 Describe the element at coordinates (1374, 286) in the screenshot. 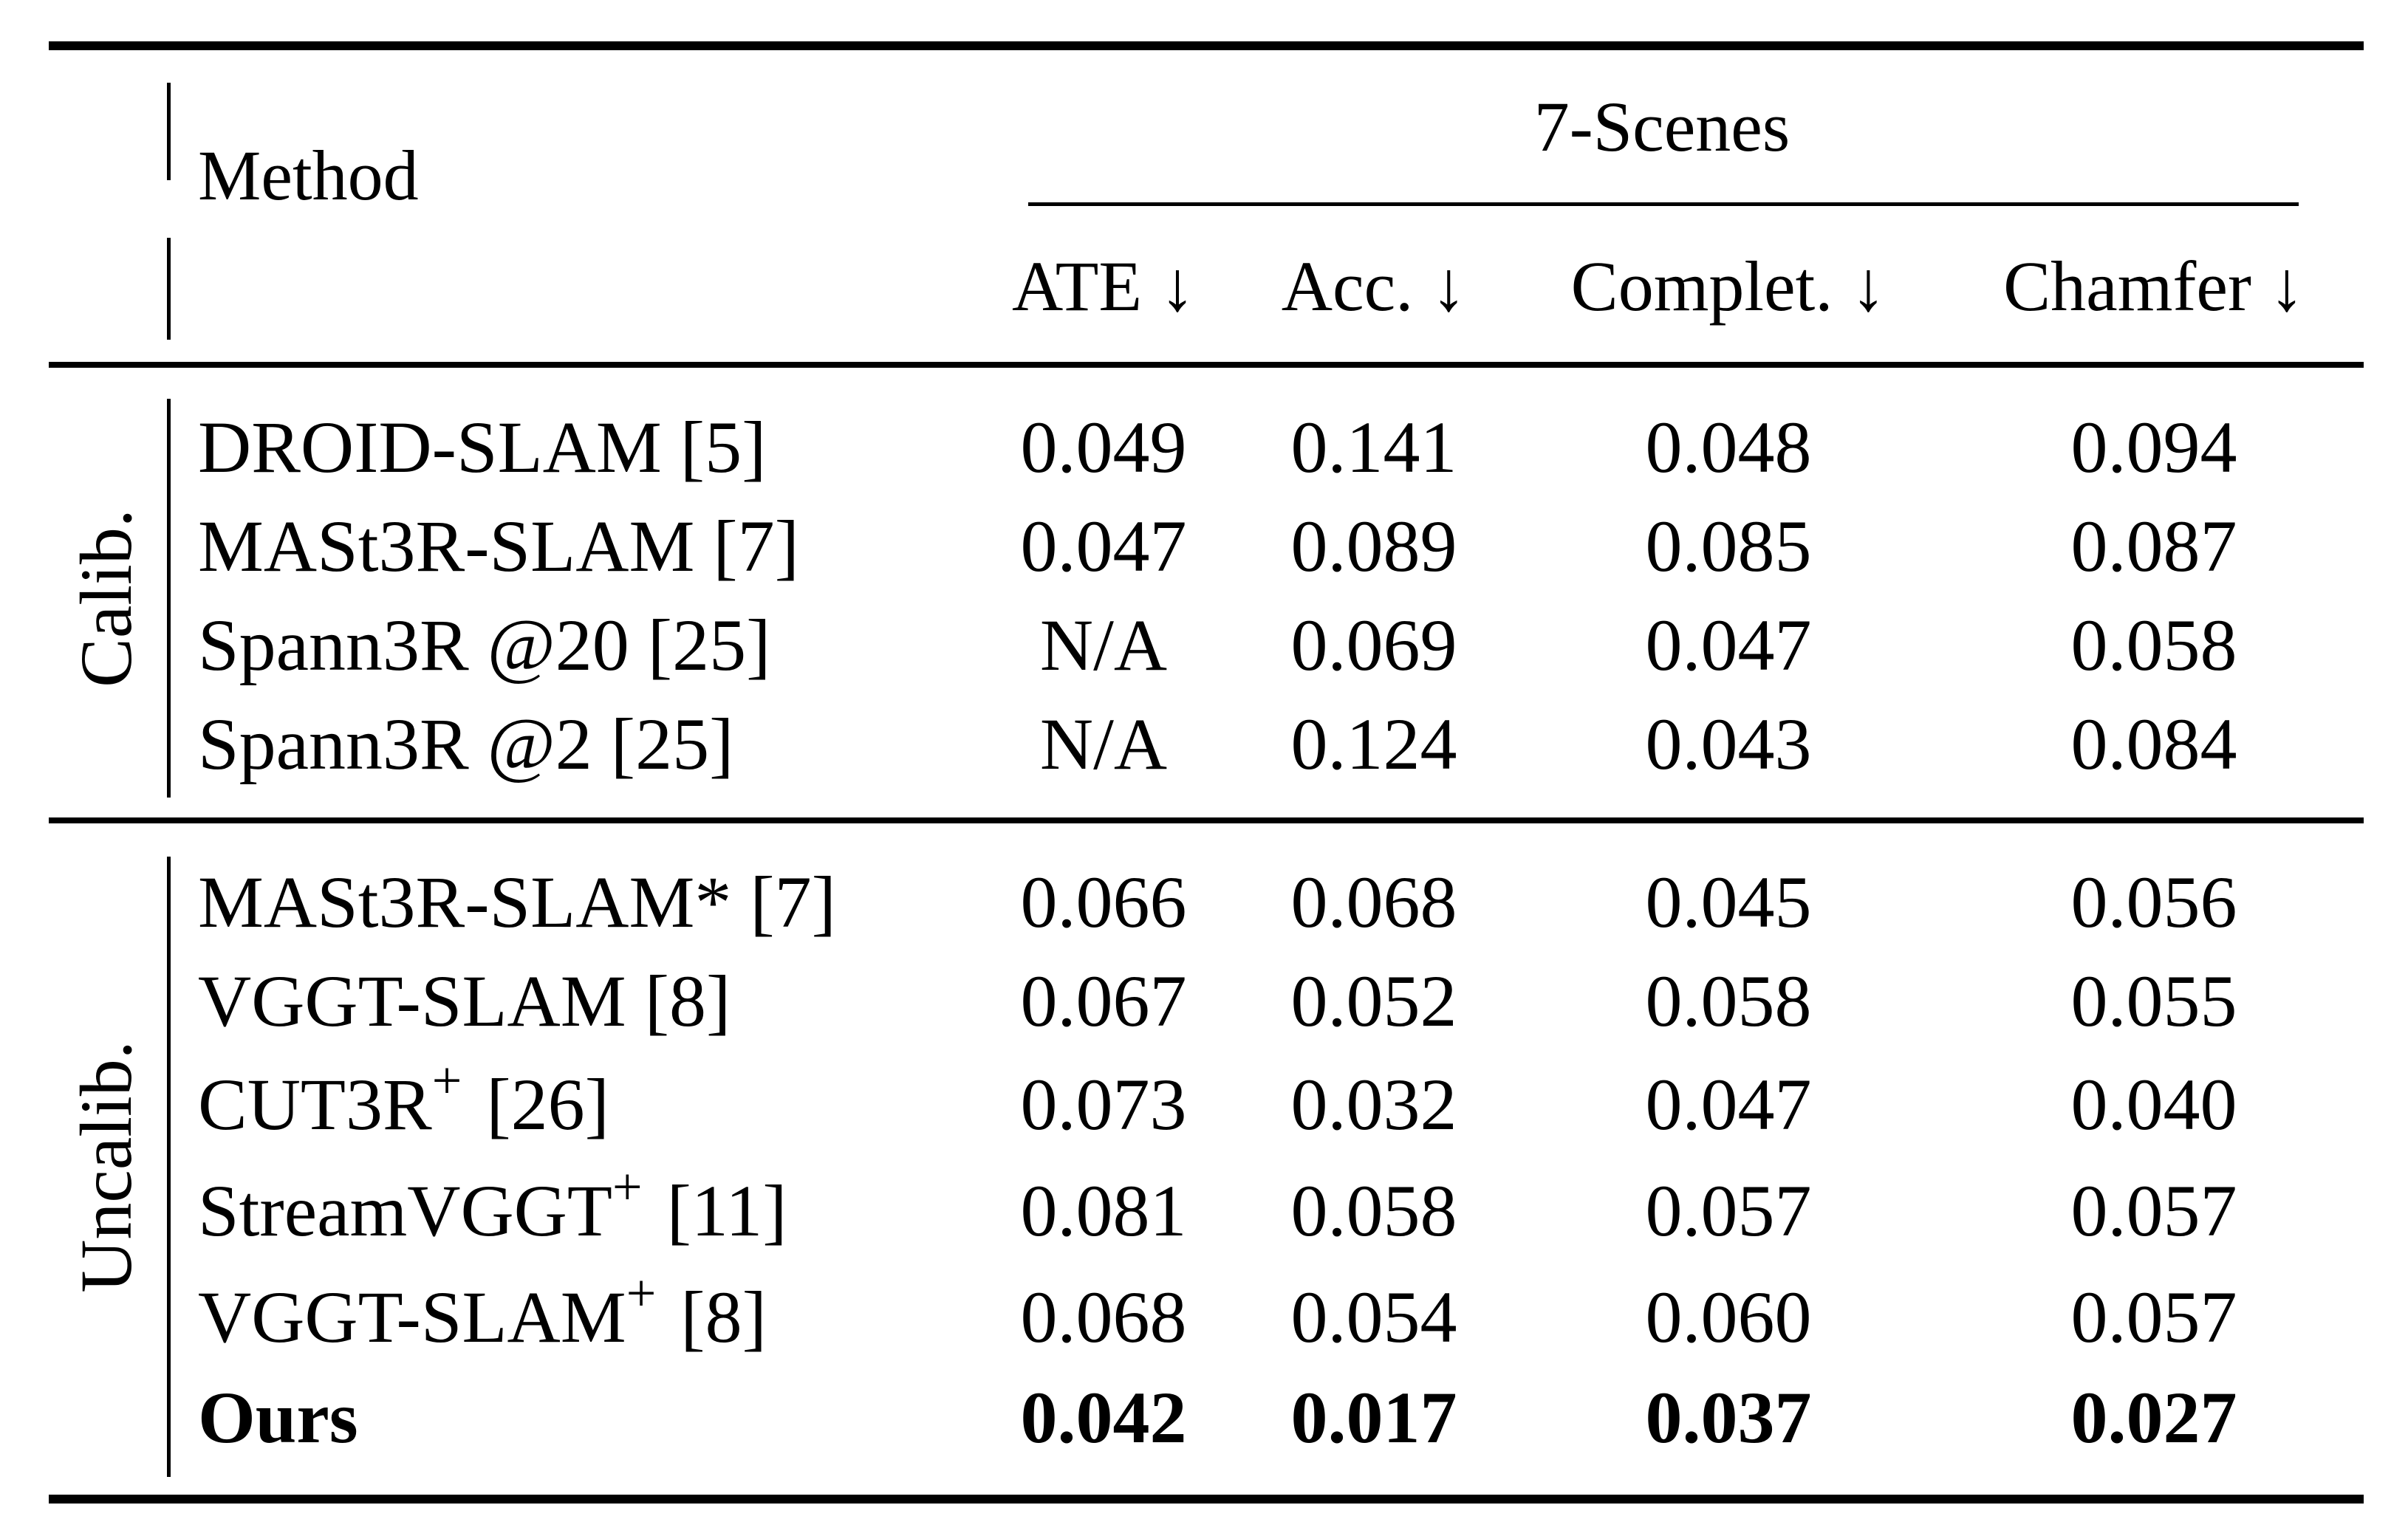

I see `column-header-acc: Acc. ↓` at that location.